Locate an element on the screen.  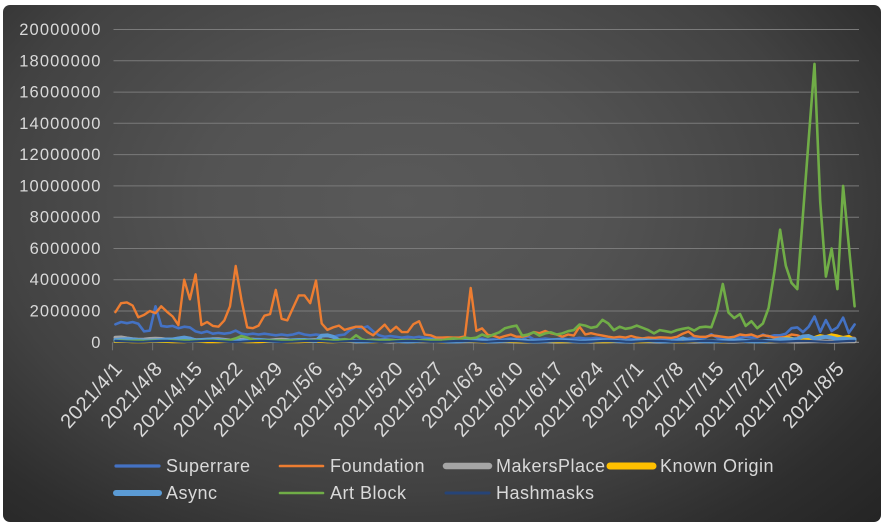
svg-text: 16000000 is located at coordinates (60, 93).